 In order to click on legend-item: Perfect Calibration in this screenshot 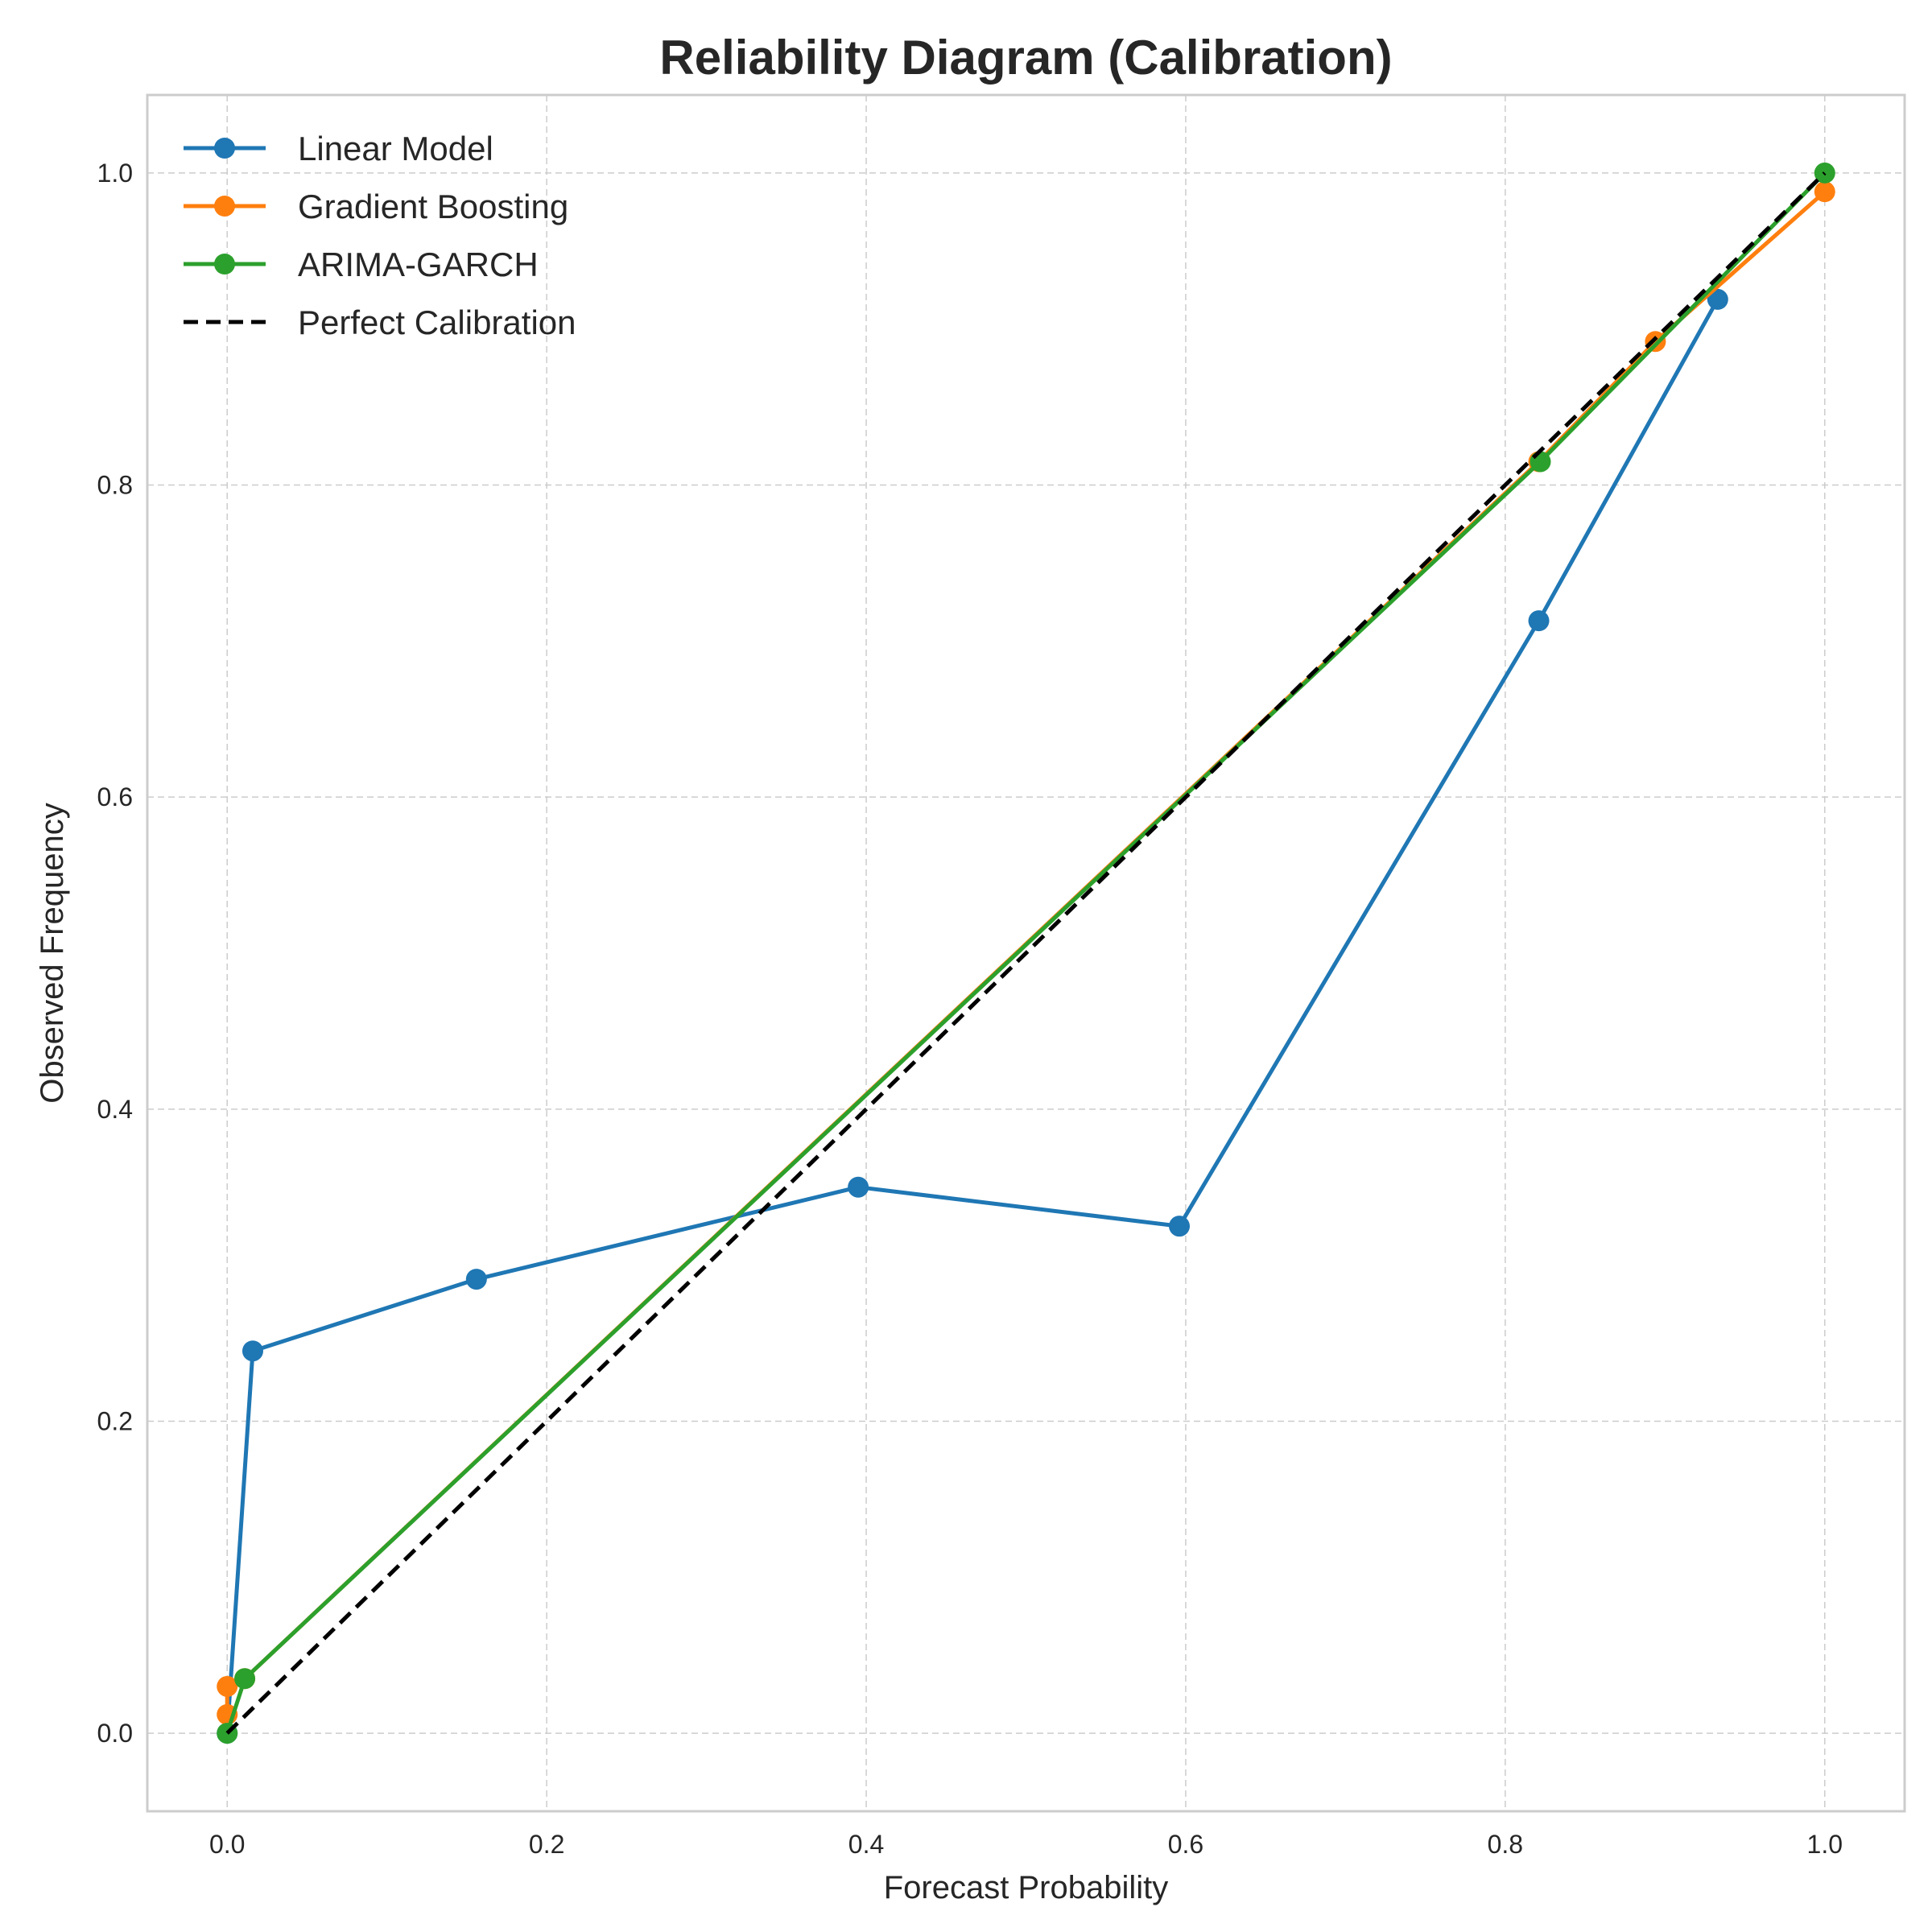, I will do `click(380, 322)`.